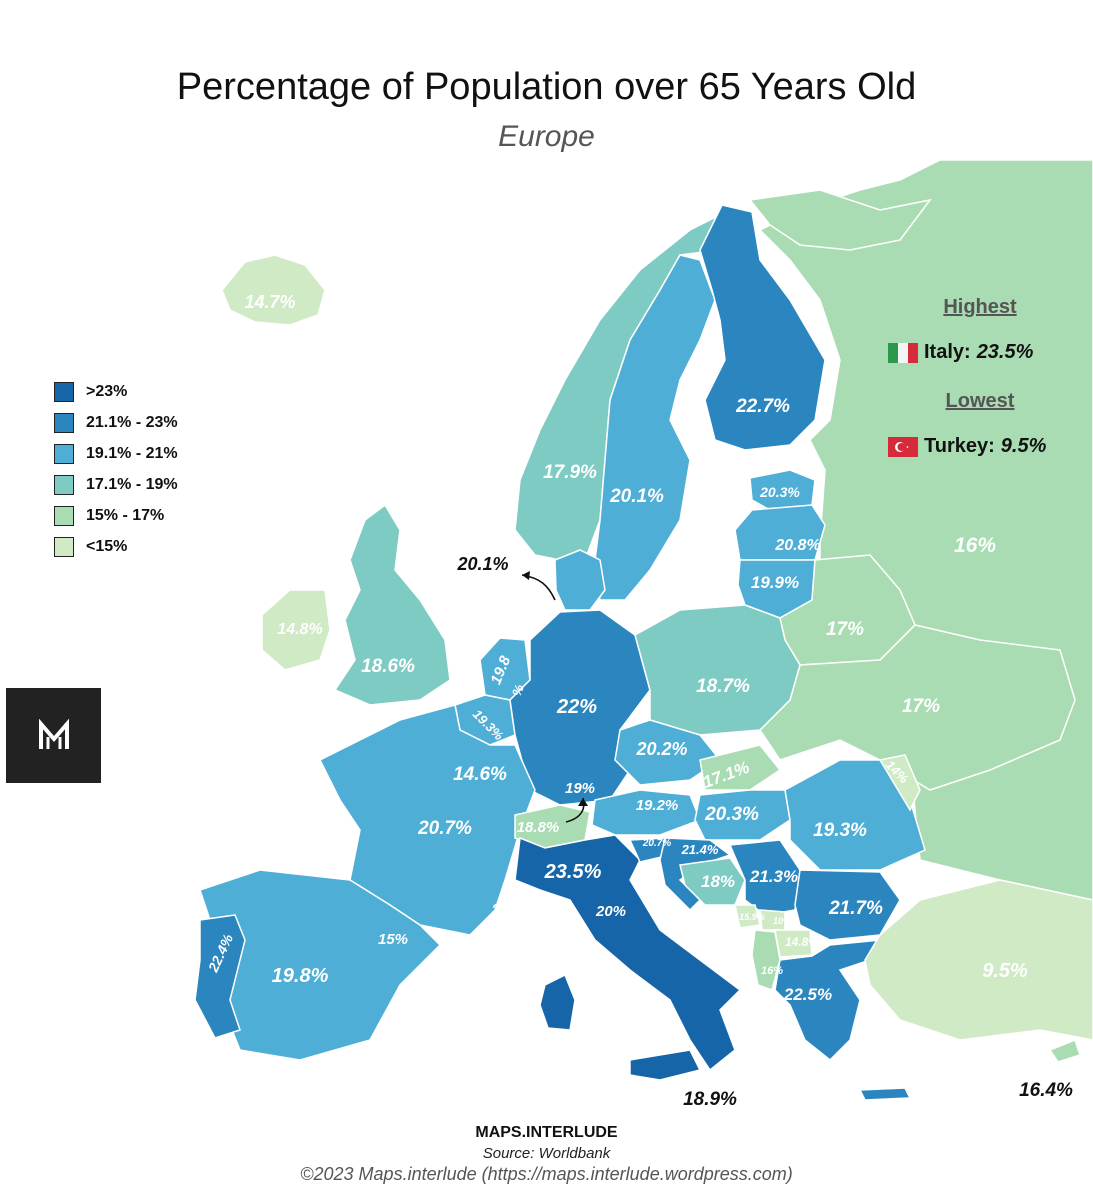 This screenshot has width=1093, height=1200. Describe the element at coordinates (700, 849) in the screenshot. I see `label-croatia: 21.4%` at that location.